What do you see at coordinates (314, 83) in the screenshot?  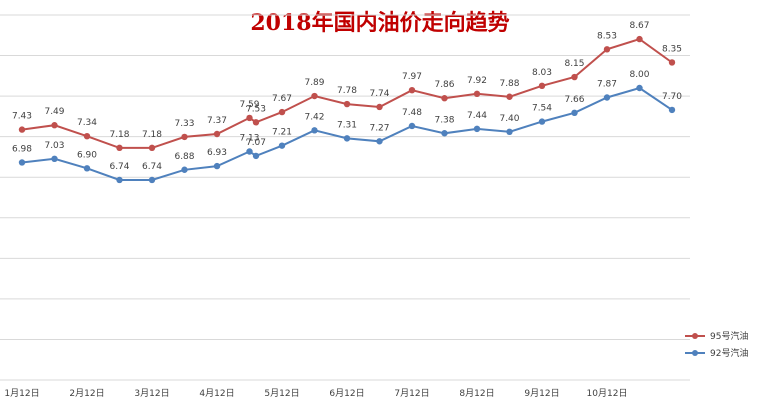 I see `data-label: 7.89` at bounding box center [314, 83].